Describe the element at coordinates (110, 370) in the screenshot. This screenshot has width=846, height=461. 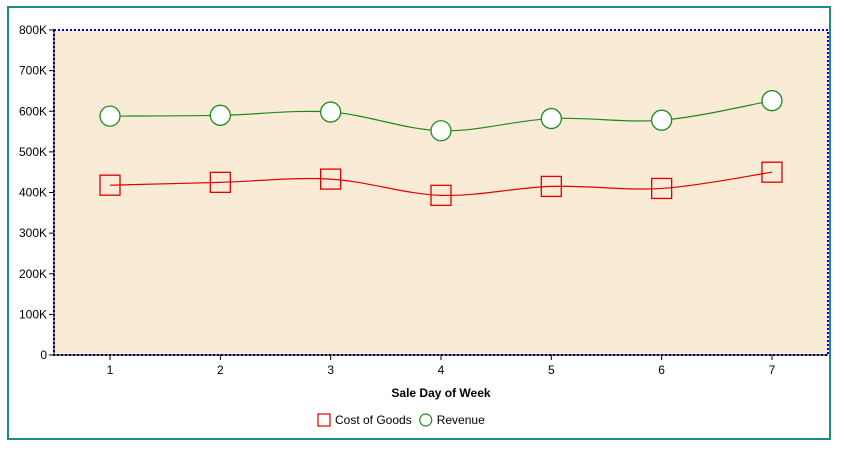
I see `x-tick-label: 1` at that location.